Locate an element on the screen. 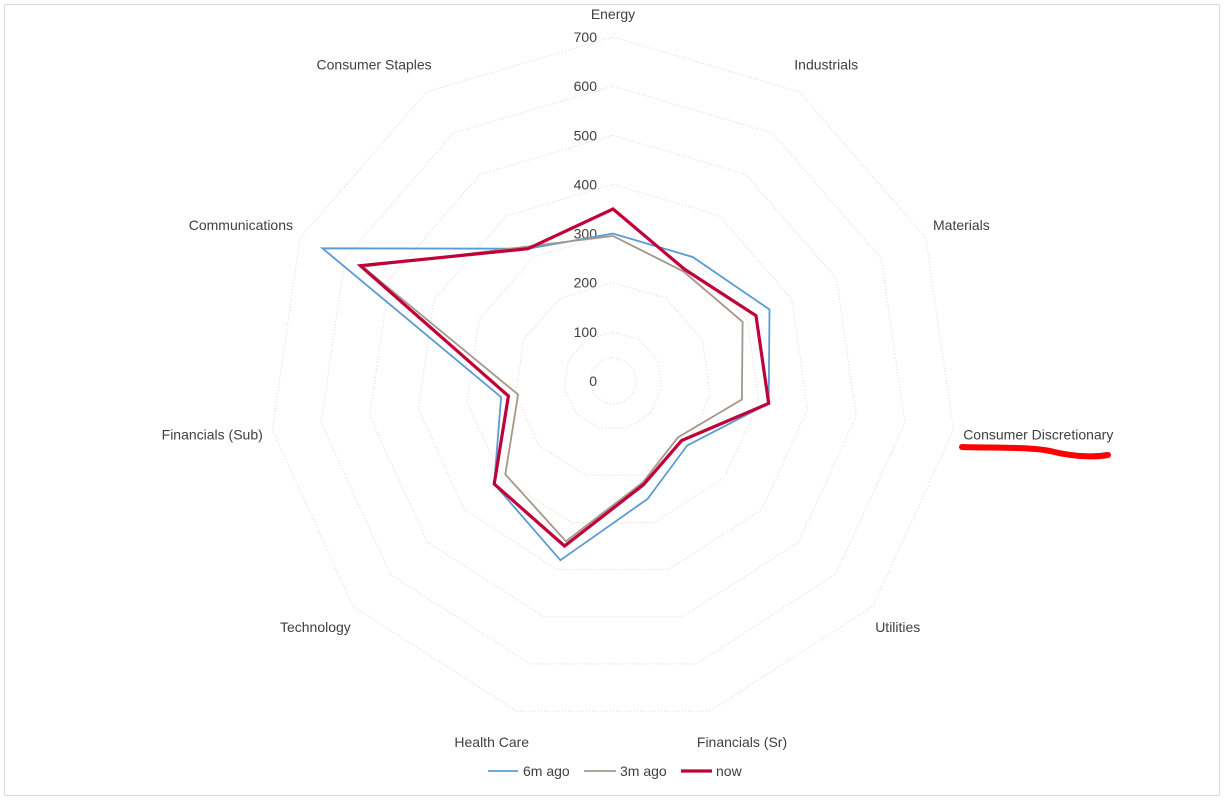  category-label-consumer-staples: Consumer Staples is located at coordinates (374, 65).